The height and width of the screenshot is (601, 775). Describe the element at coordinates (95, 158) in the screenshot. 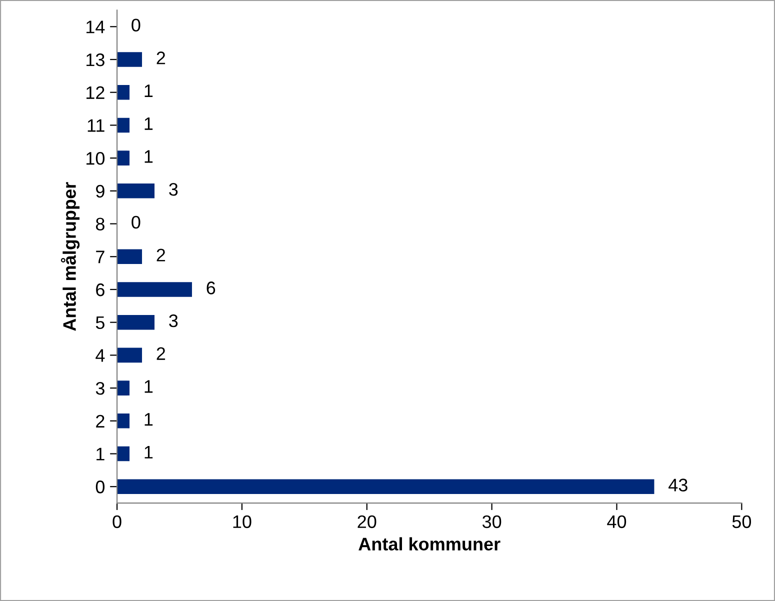

I see `y-tick-label: 10` at that location.